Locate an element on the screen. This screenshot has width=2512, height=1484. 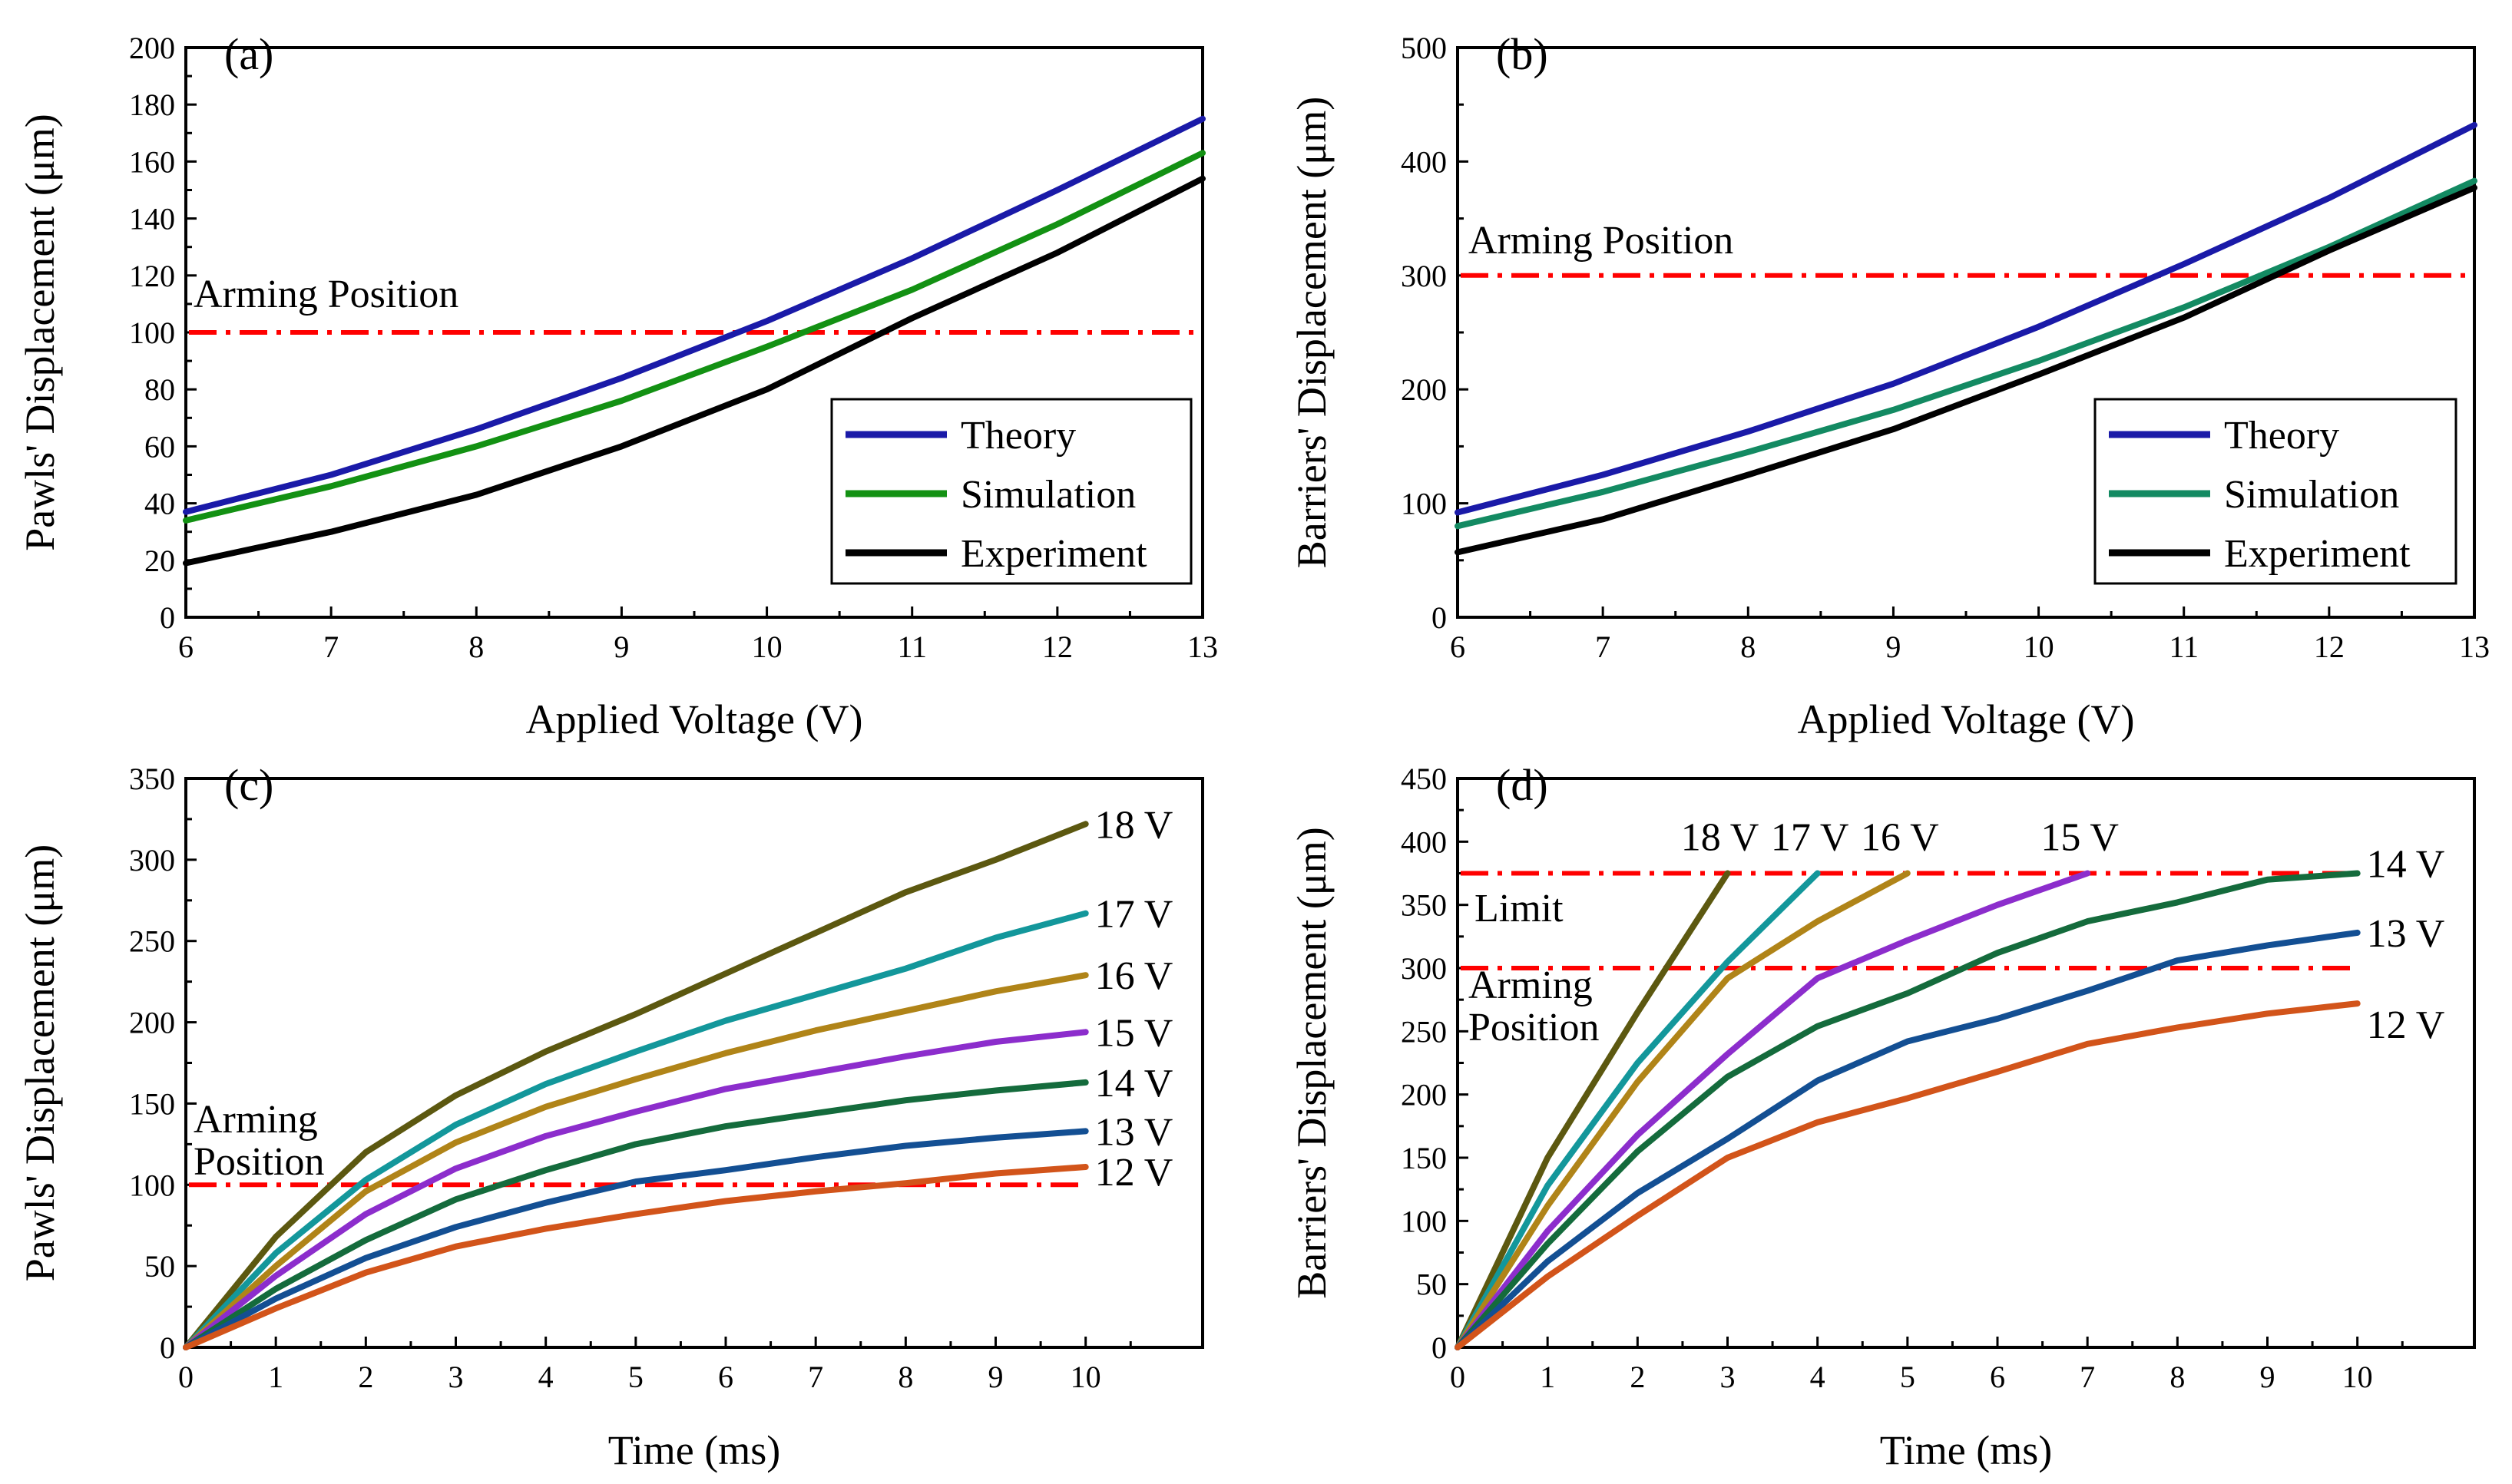
series-end-label: 12 V is located at coordinates (2406, 1025).